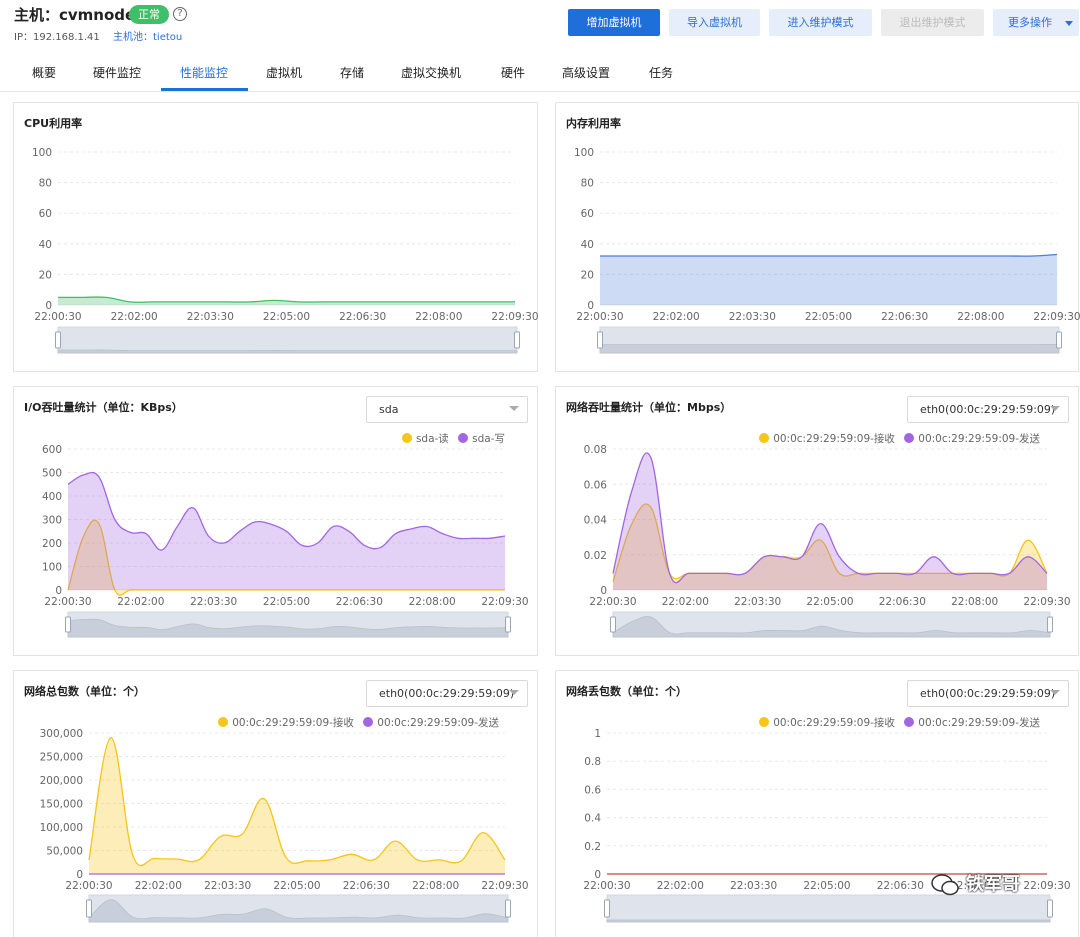 The image size is (1080, 937). I want to click on y-tick-label: 60, so click(587, 214).